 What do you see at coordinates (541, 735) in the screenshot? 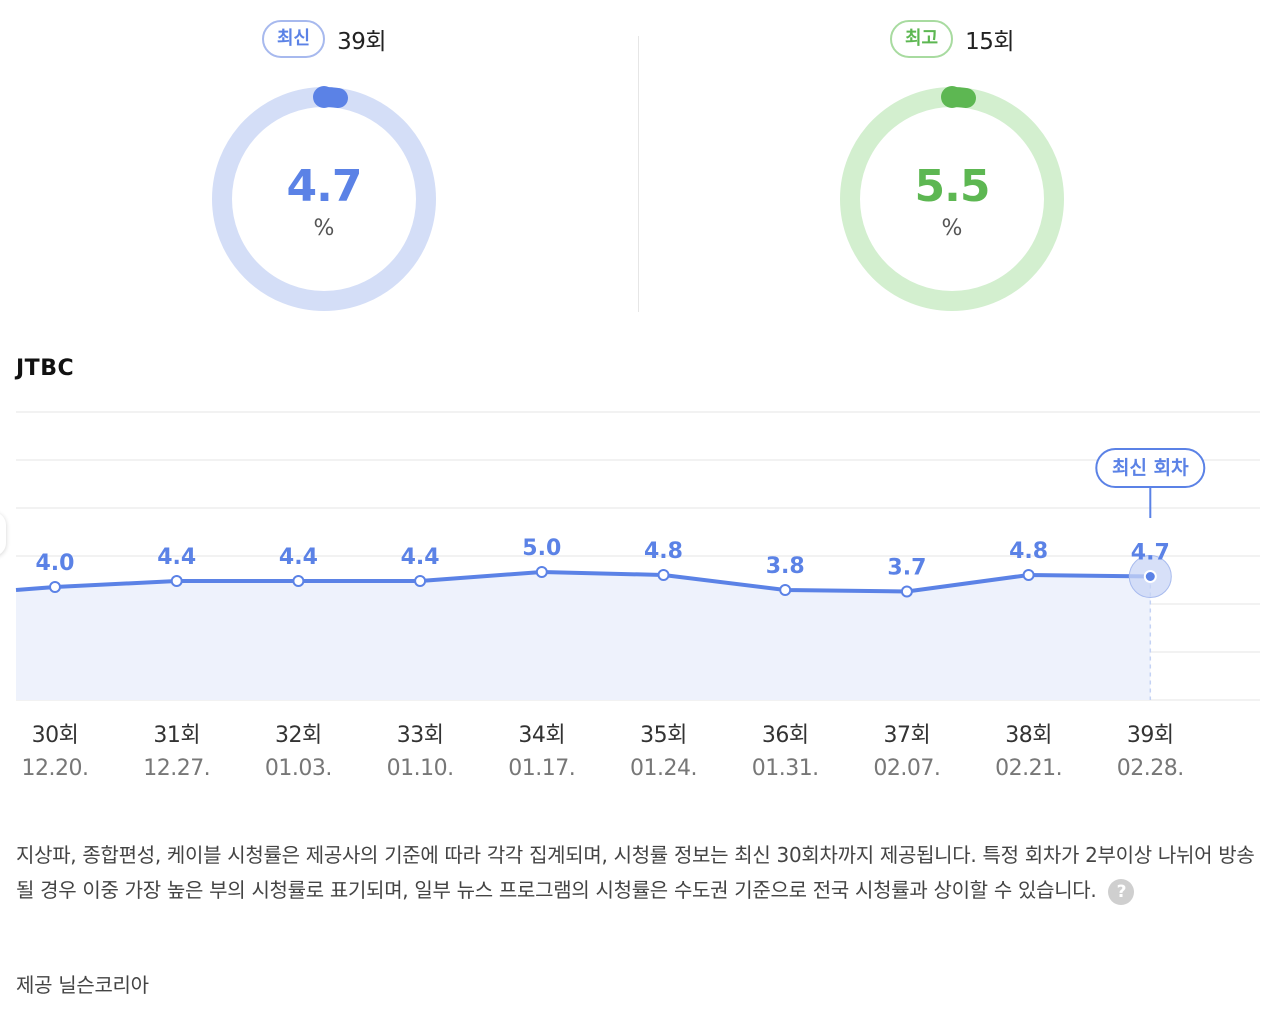
I see `x-tick-episode: 34회` at bounding box center [541, 735].